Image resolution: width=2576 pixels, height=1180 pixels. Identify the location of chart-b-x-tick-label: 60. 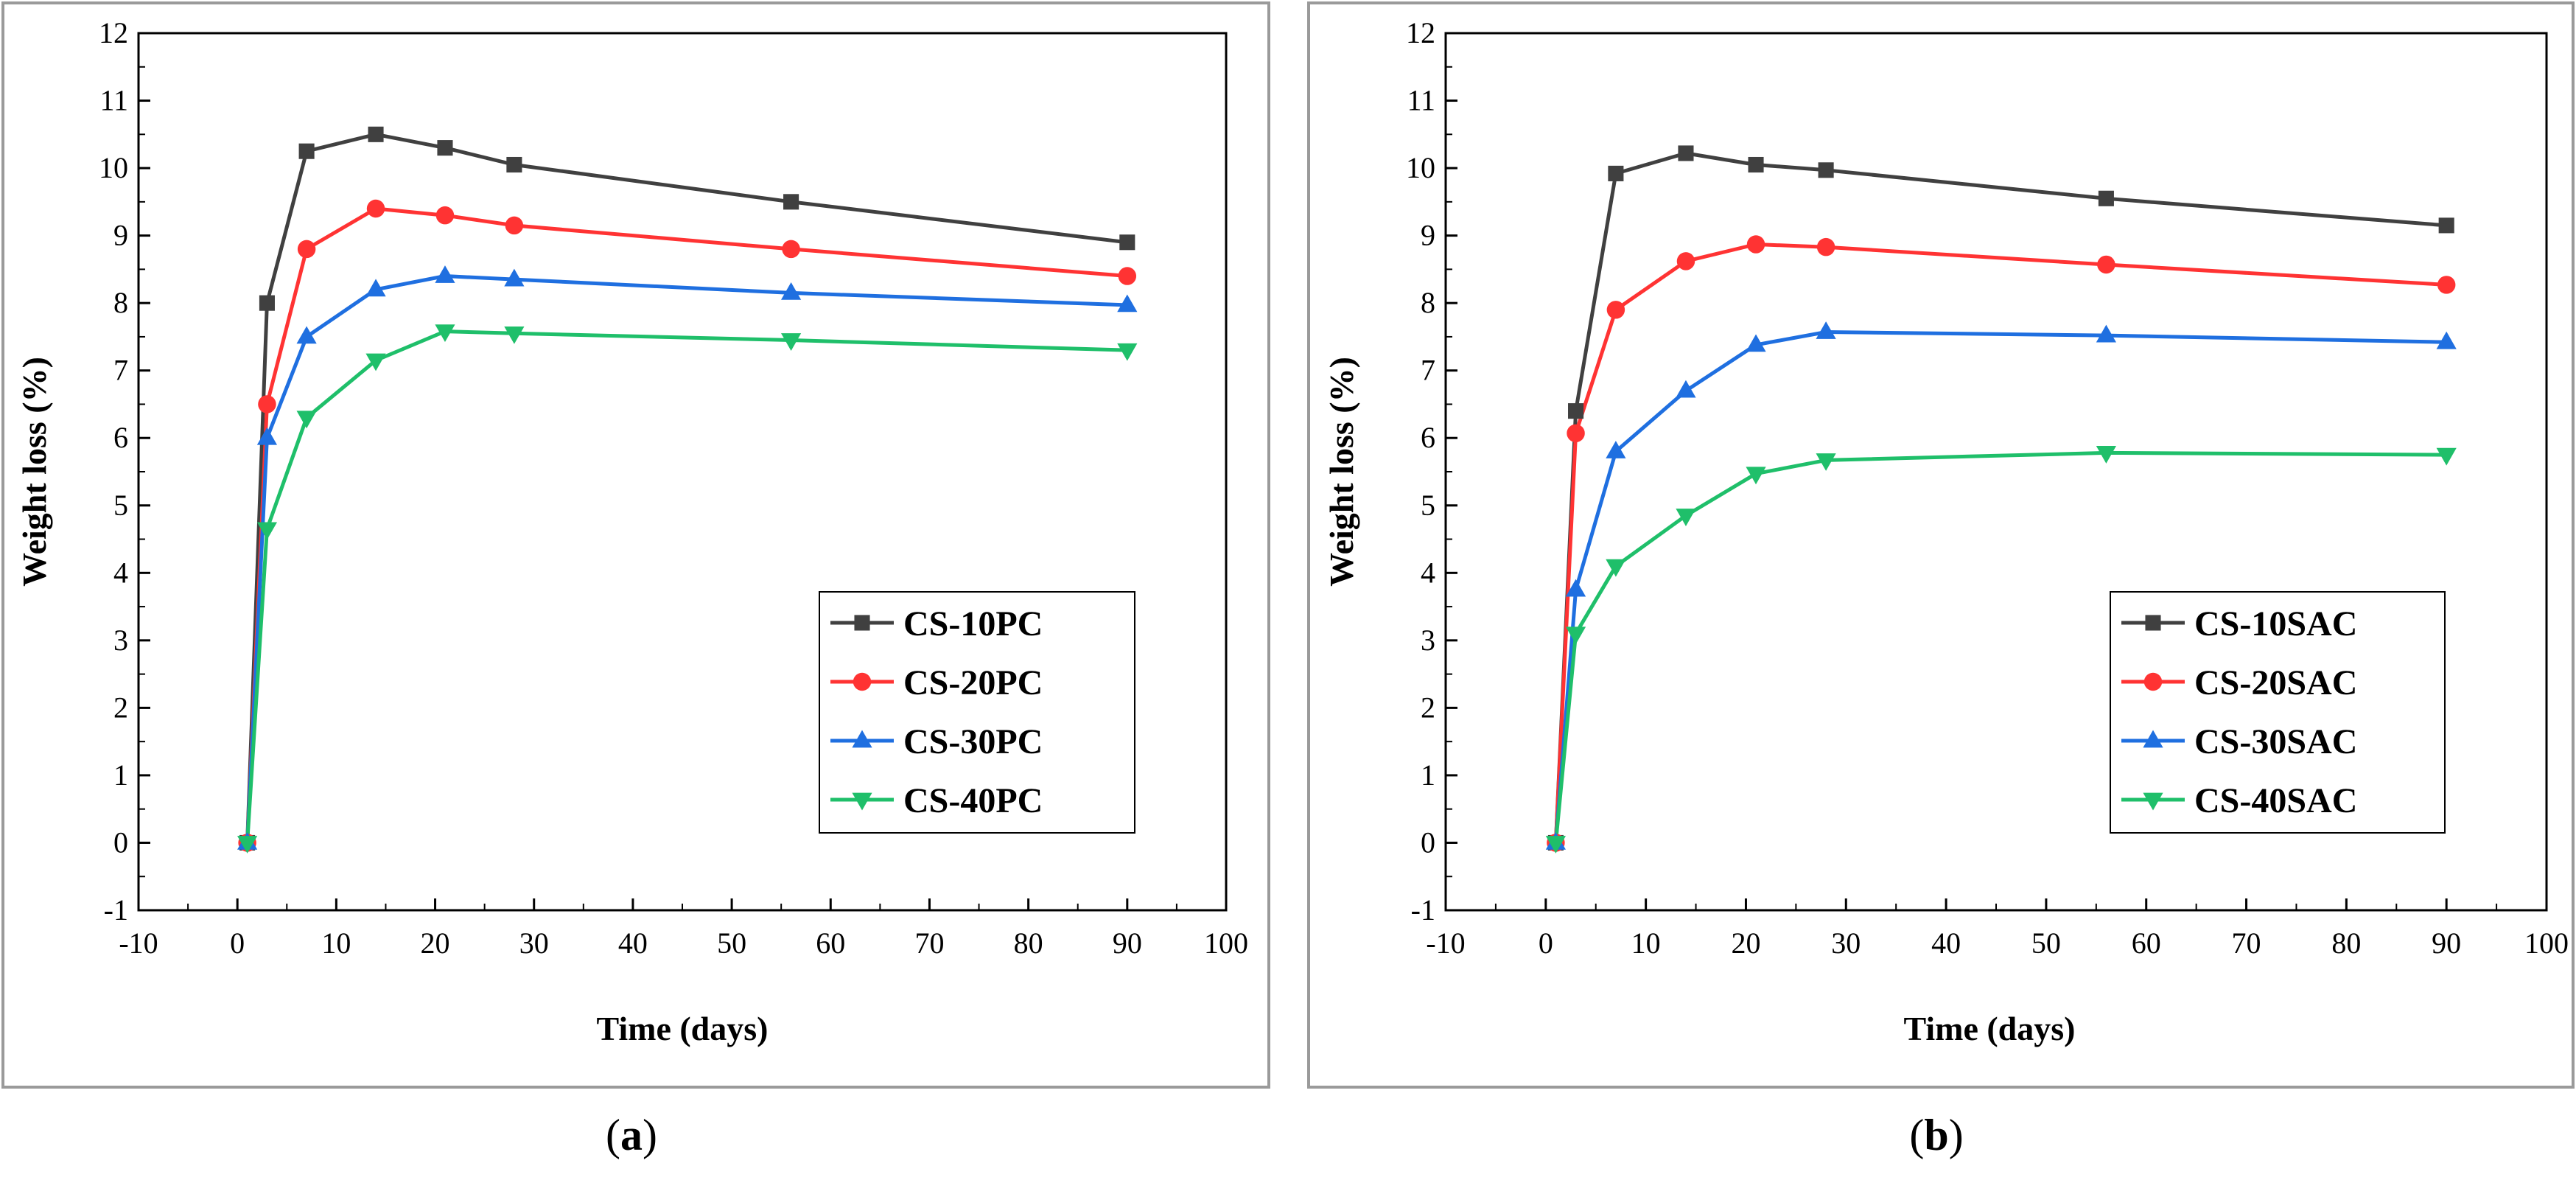
(2146, 943).